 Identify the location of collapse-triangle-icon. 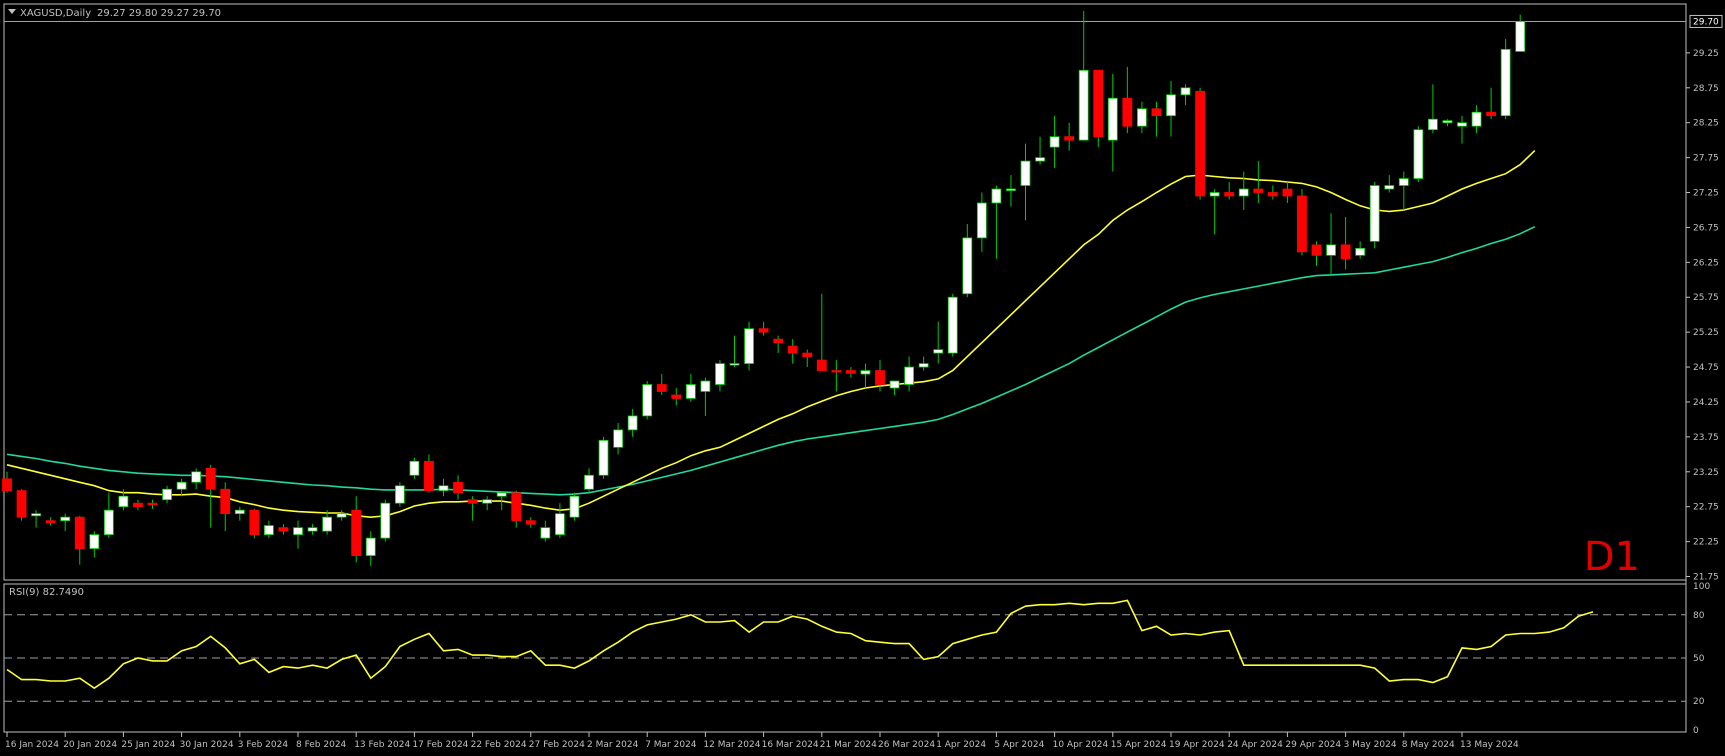
(12, 11).